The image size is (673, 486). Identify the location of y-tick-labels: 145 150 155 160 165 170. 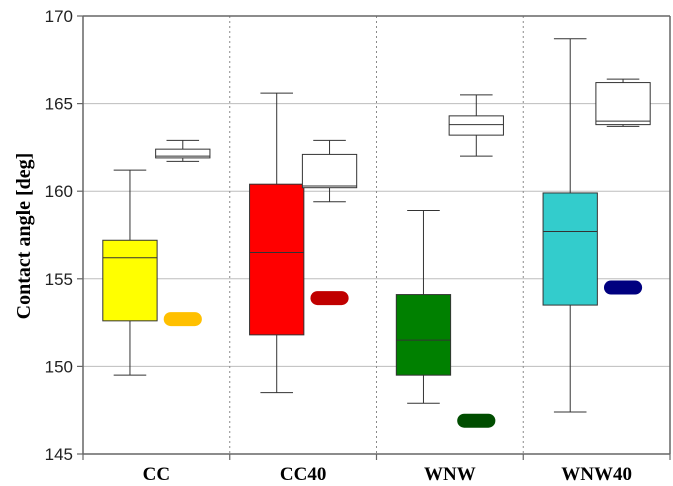
(59, 235).